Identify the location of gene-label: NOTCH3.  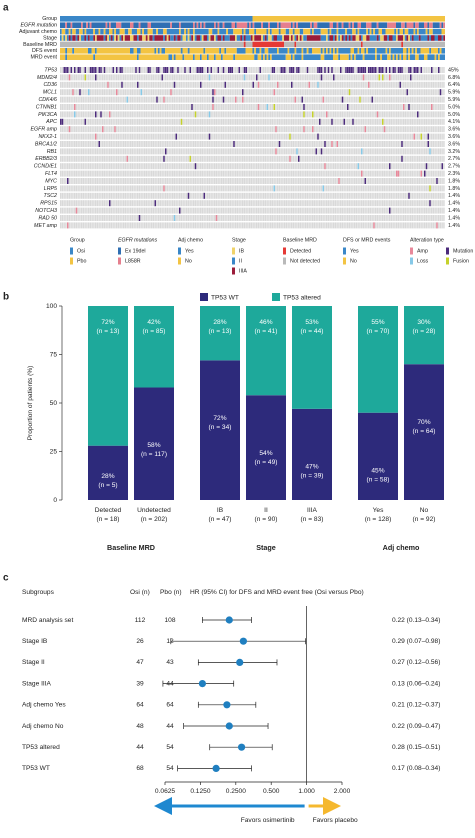
(46, 211).